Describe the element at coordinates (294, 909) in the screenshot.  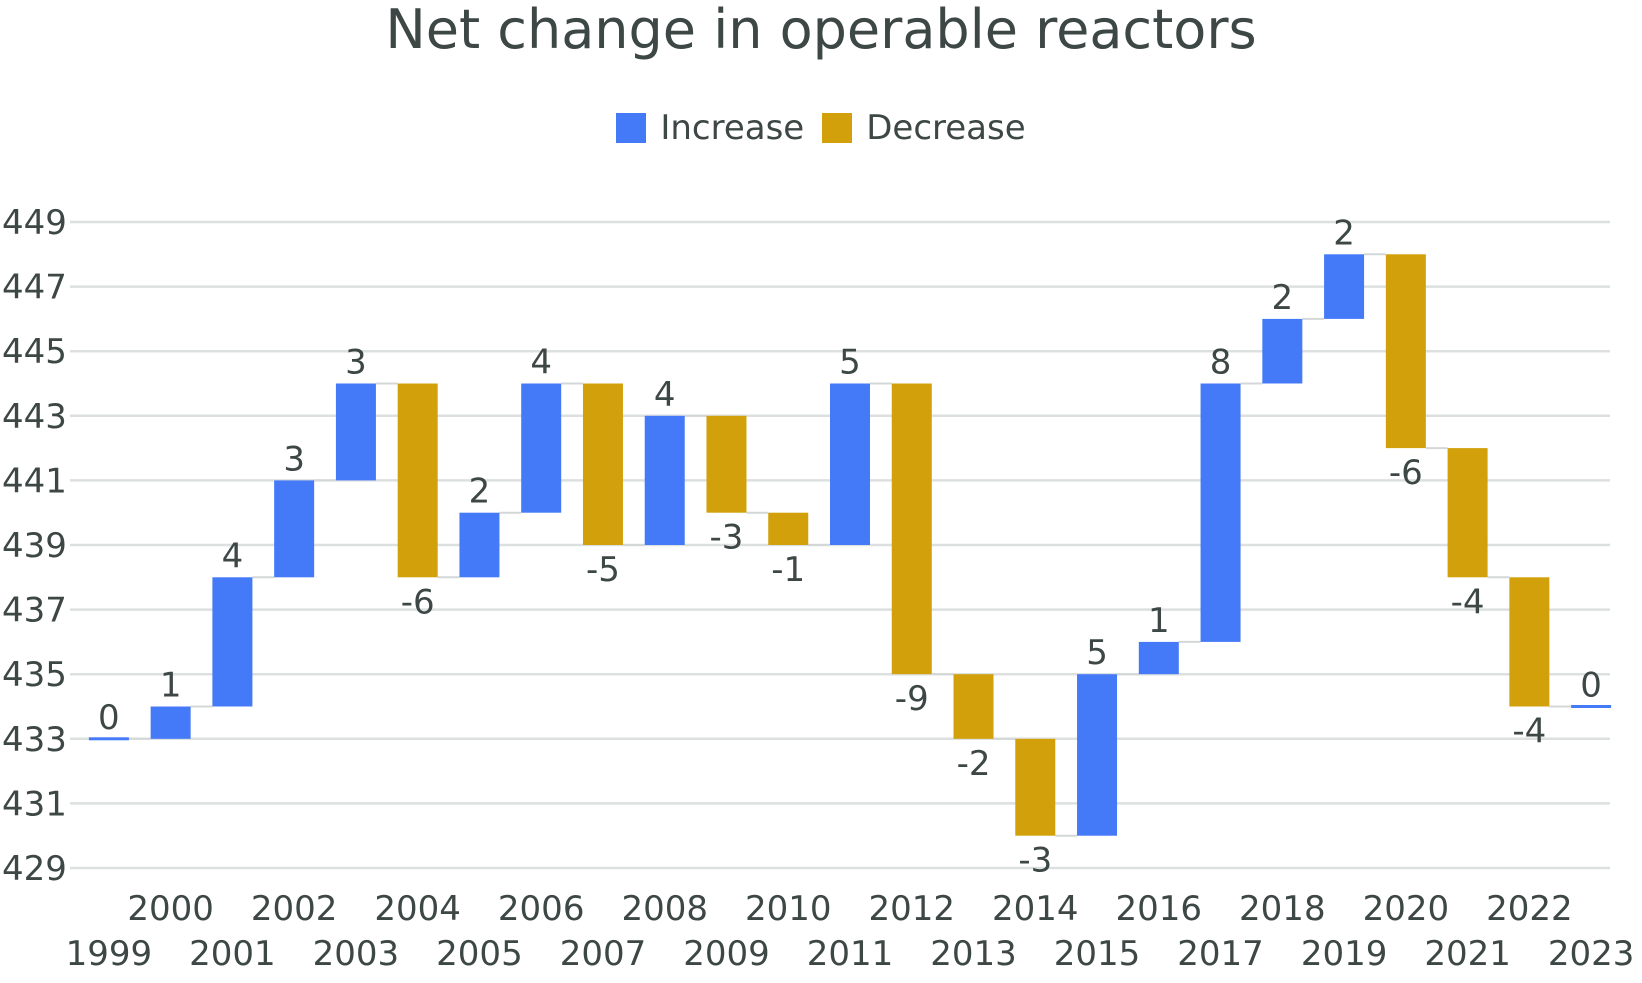
I see `x-tick-label: 2002` at that location.